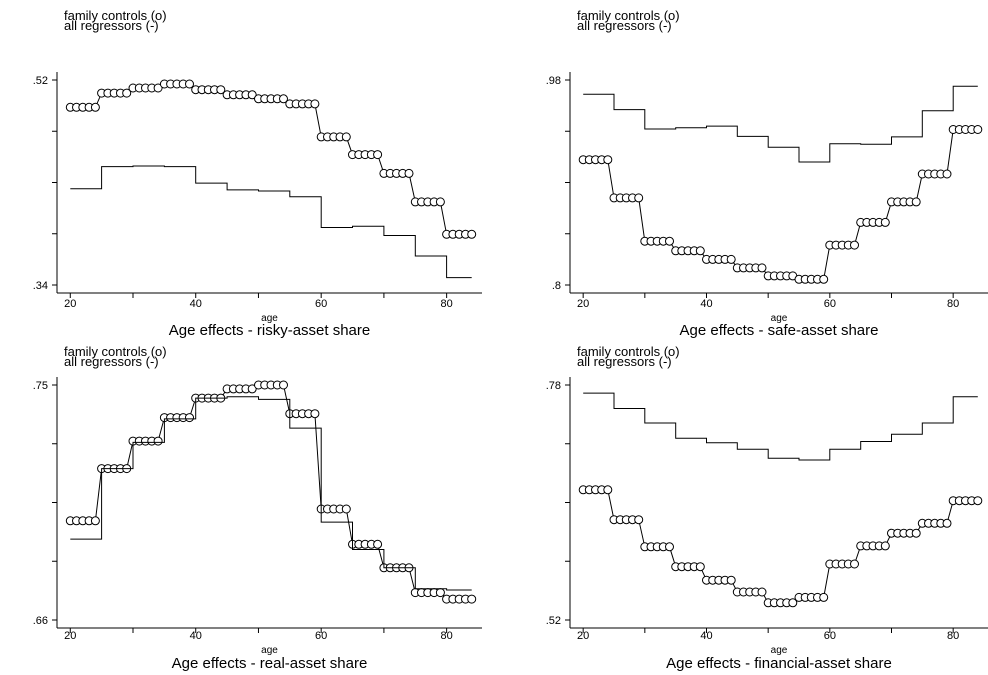 The width and height of the screenshot is (988, 675). What do you see at coordinates (779, 663) in the screenshot?
I see `chart-title: Age effects - financial-asset share` at bounding box center [779, 663].